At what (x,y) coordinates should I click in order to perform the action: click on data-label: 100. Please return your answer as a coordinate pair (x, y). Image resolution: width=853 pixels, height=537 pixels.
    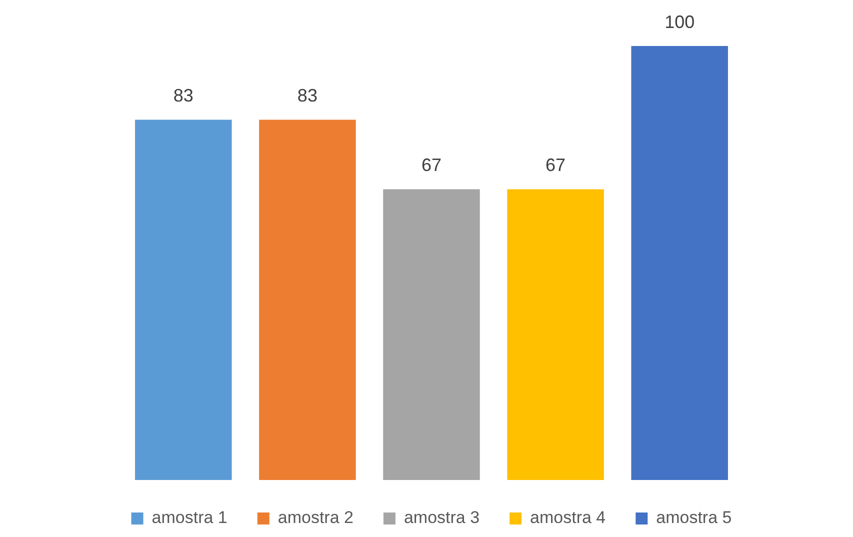
    Looking at the image, I should click on (679, 22).